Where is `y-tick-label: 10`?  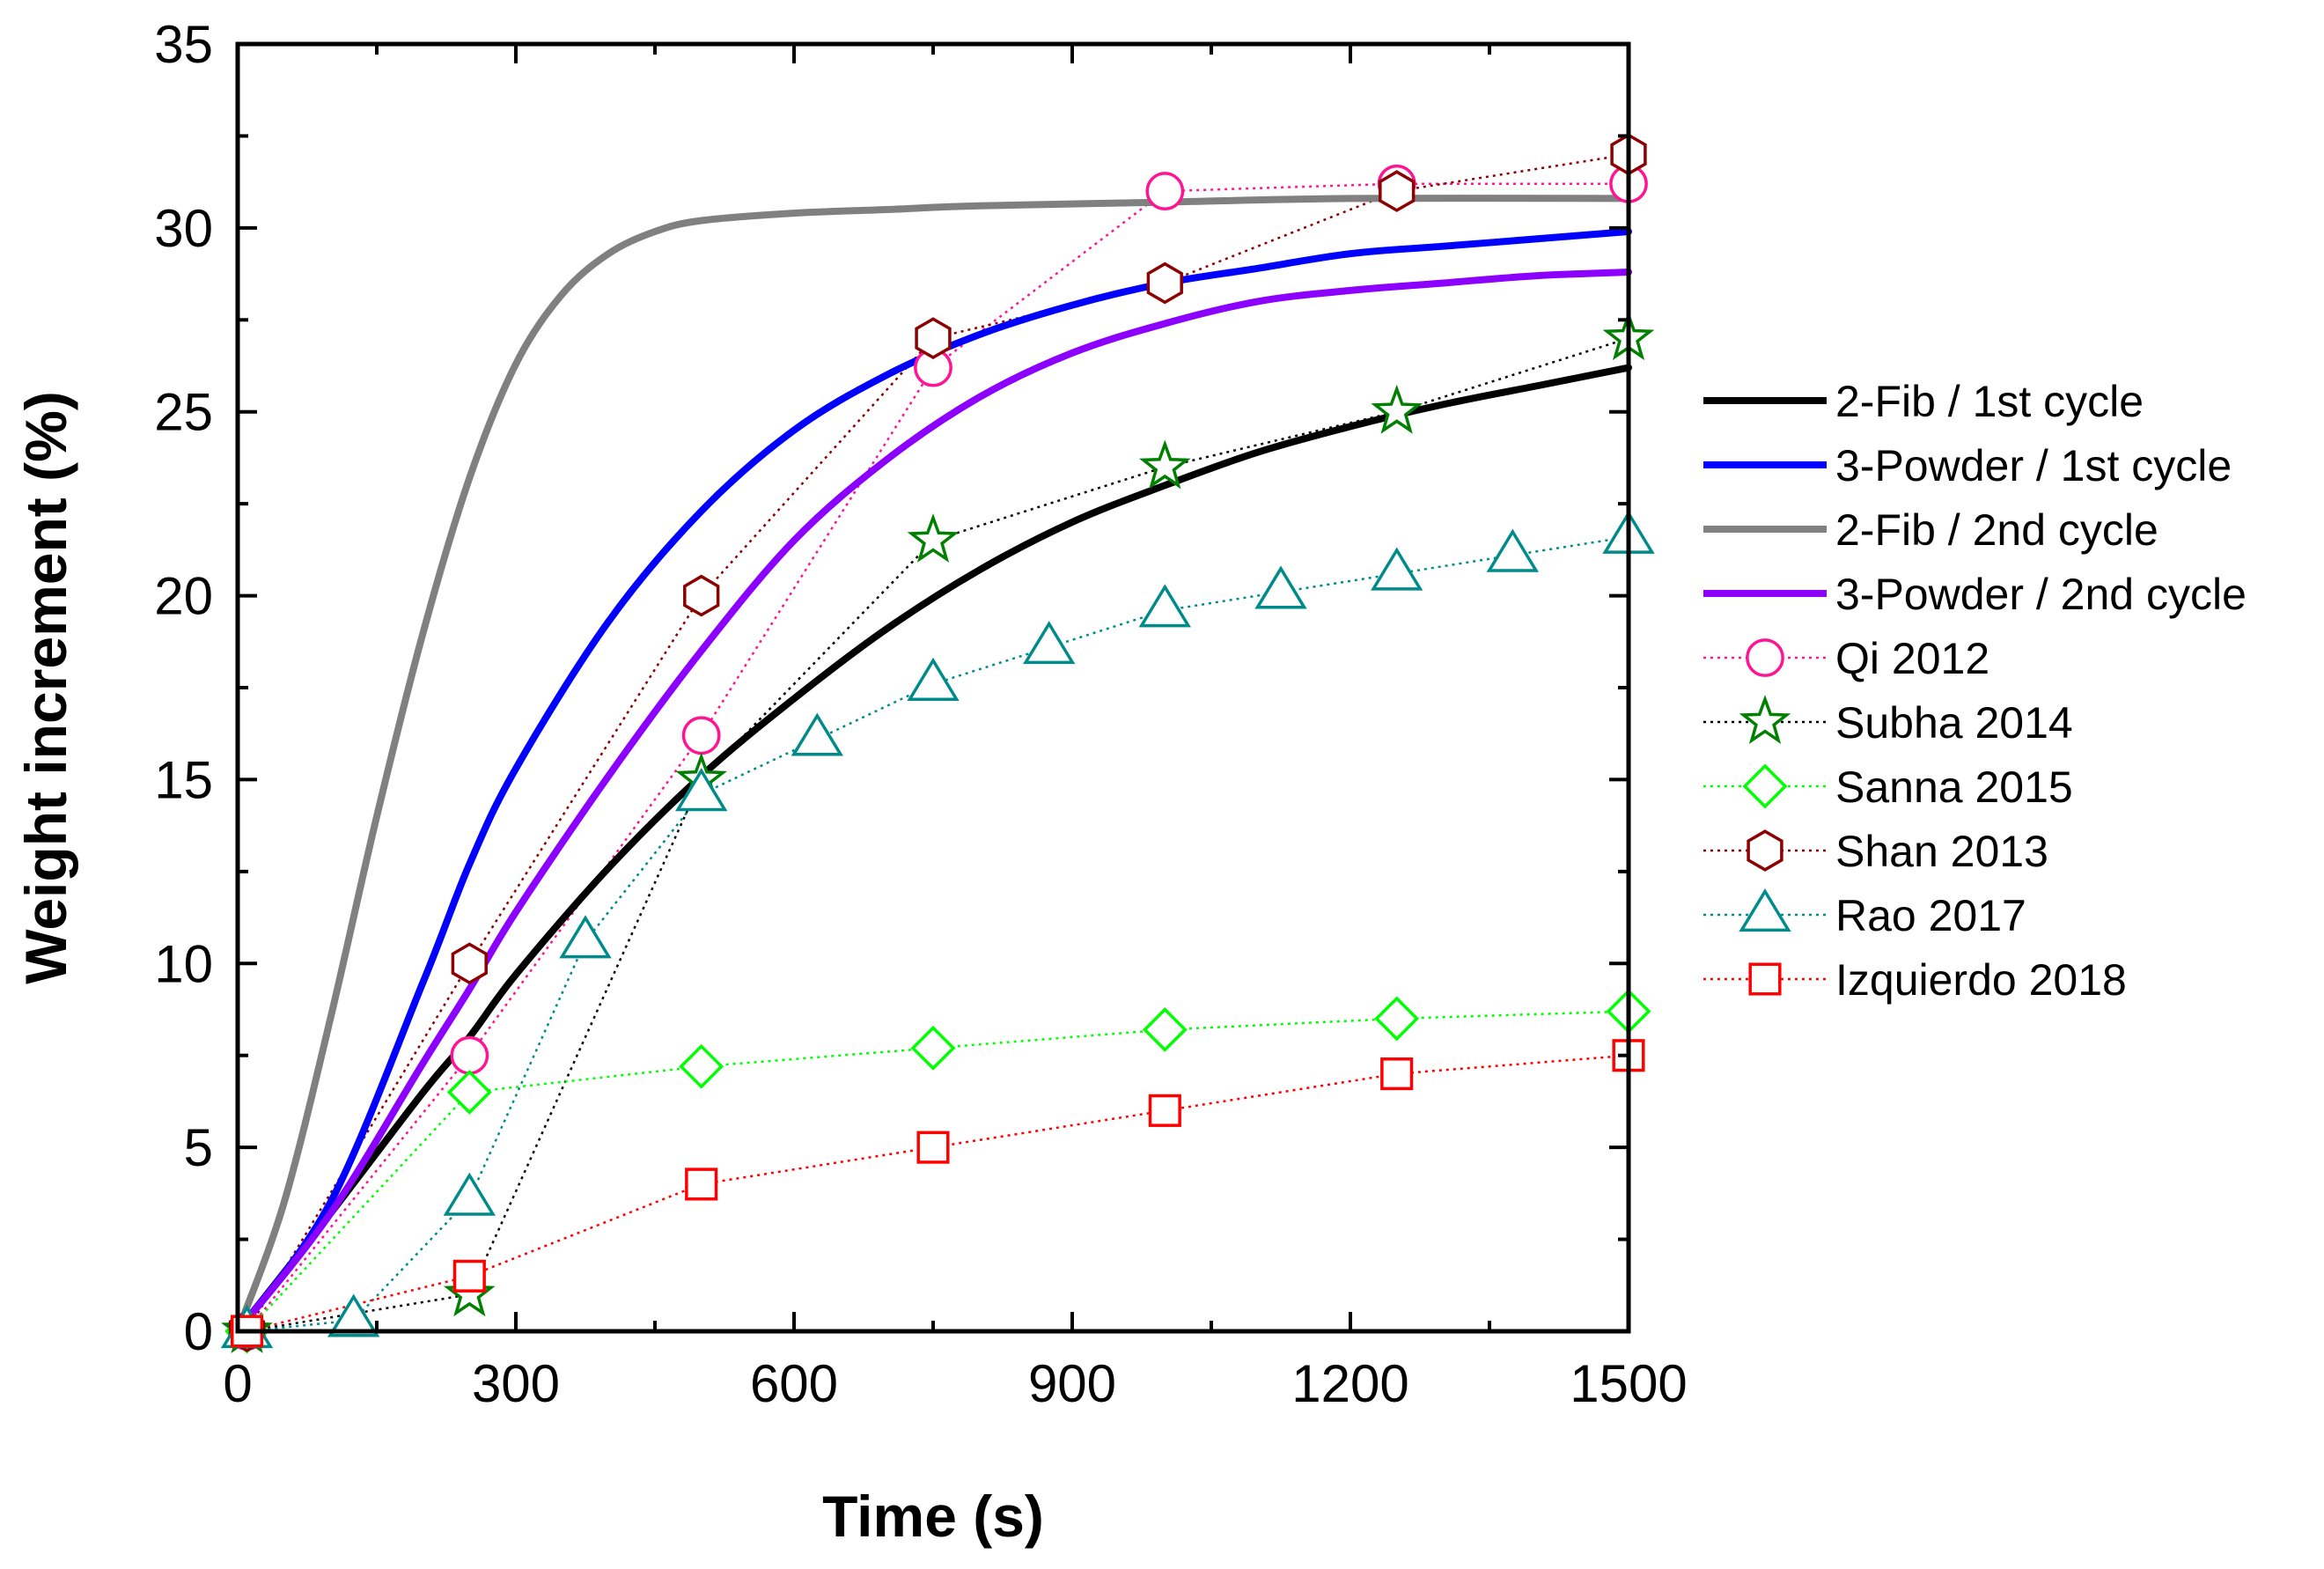 y-tick-label: 10 is located at coordinates (183, 963).